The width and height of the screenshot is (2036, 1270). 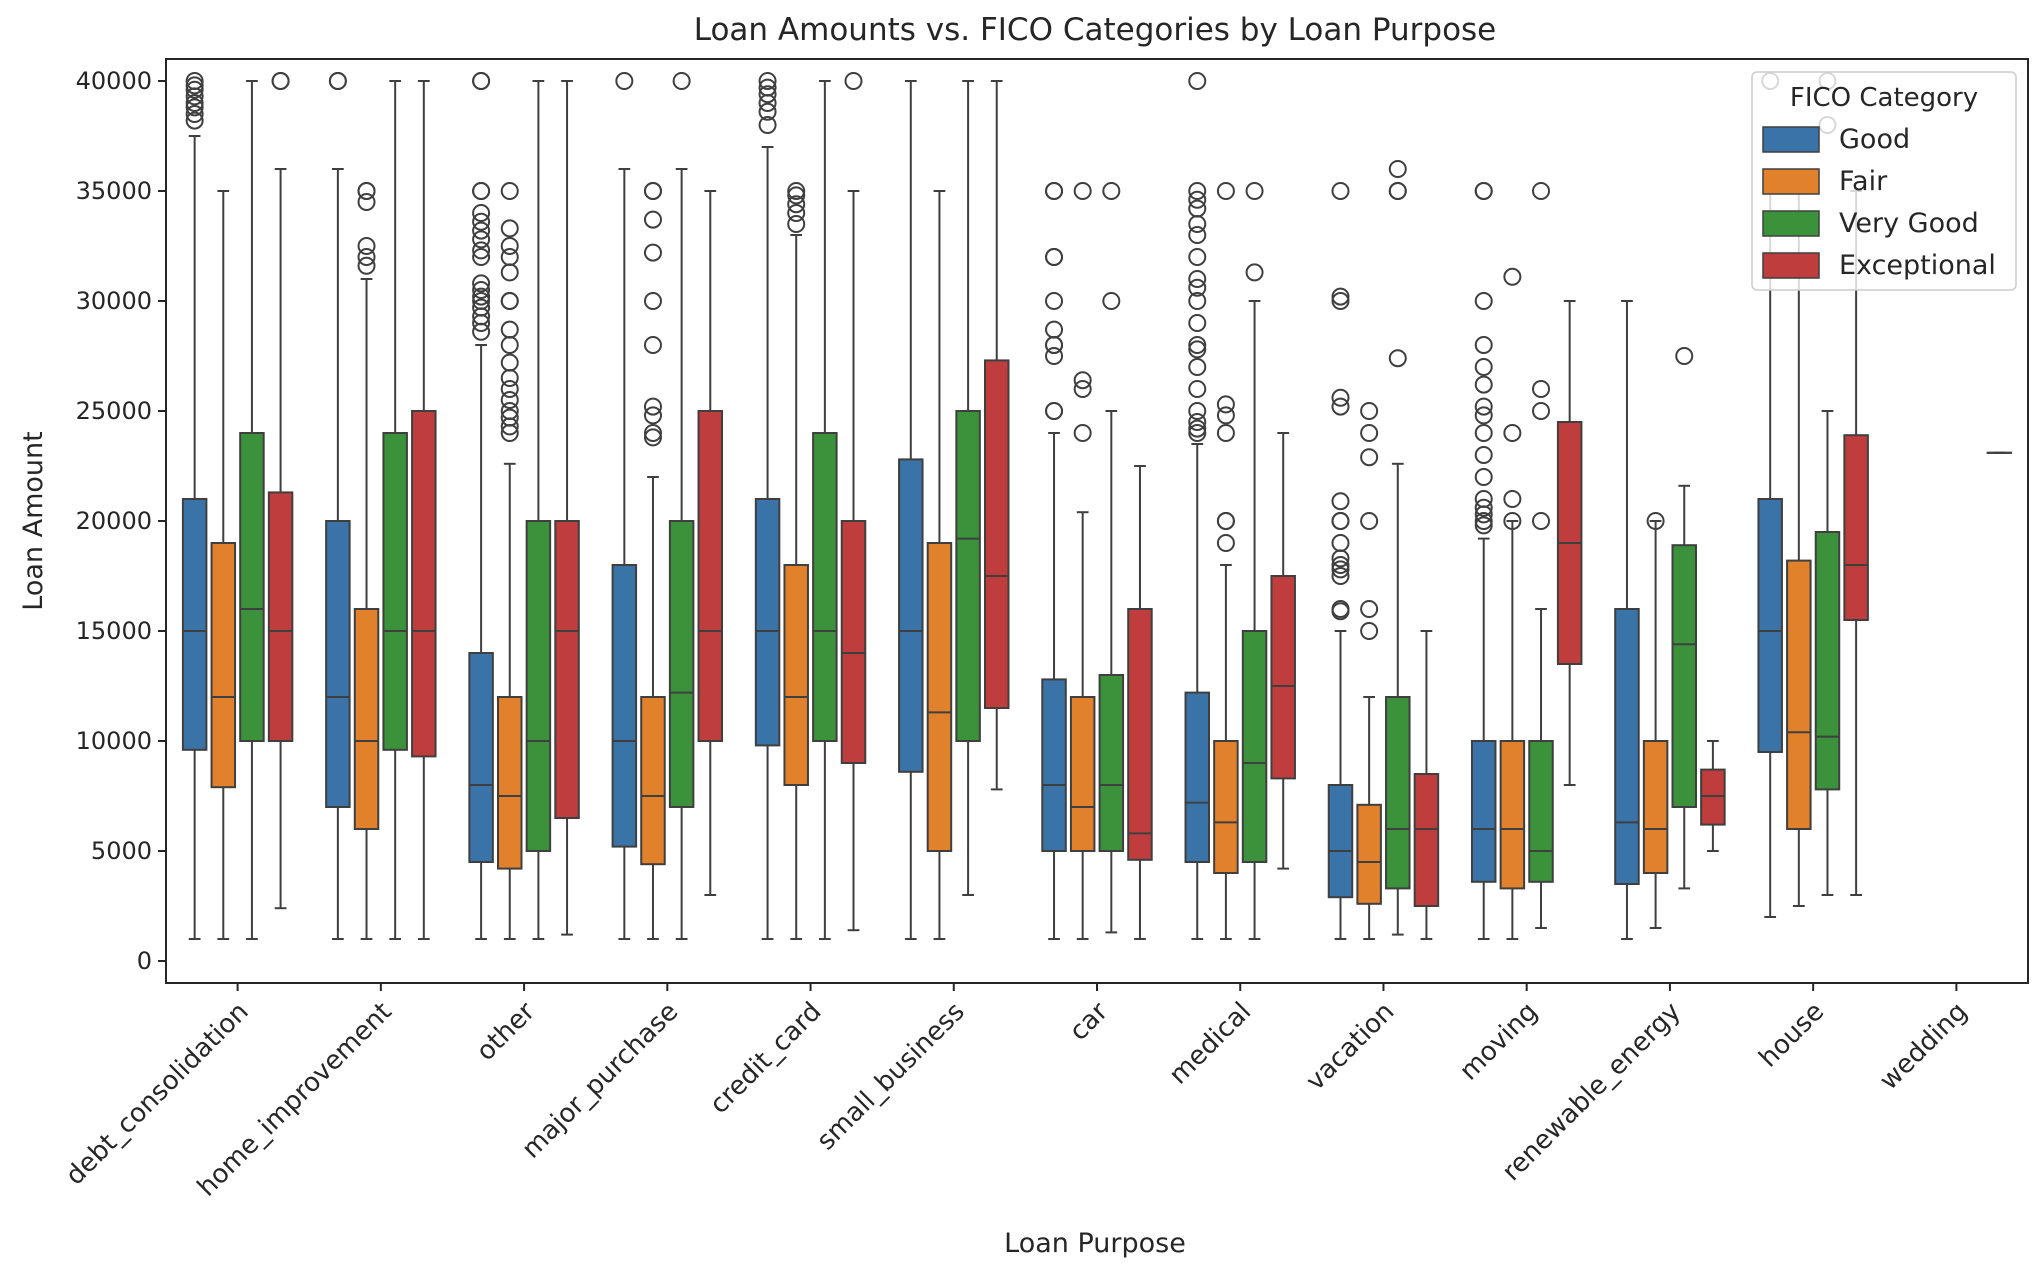 I want to click on x-axis-label: Loan Purpose, so click(x=1095, y=1243).